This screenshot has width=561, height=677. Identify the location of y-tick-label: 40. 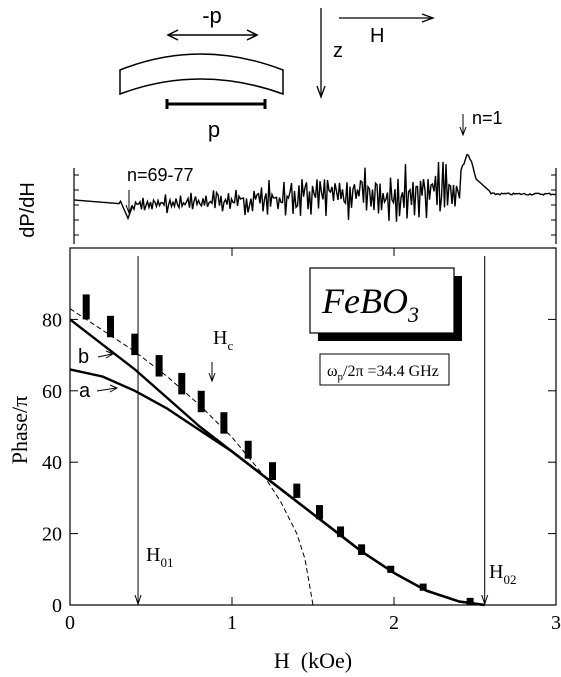
(52, 463).